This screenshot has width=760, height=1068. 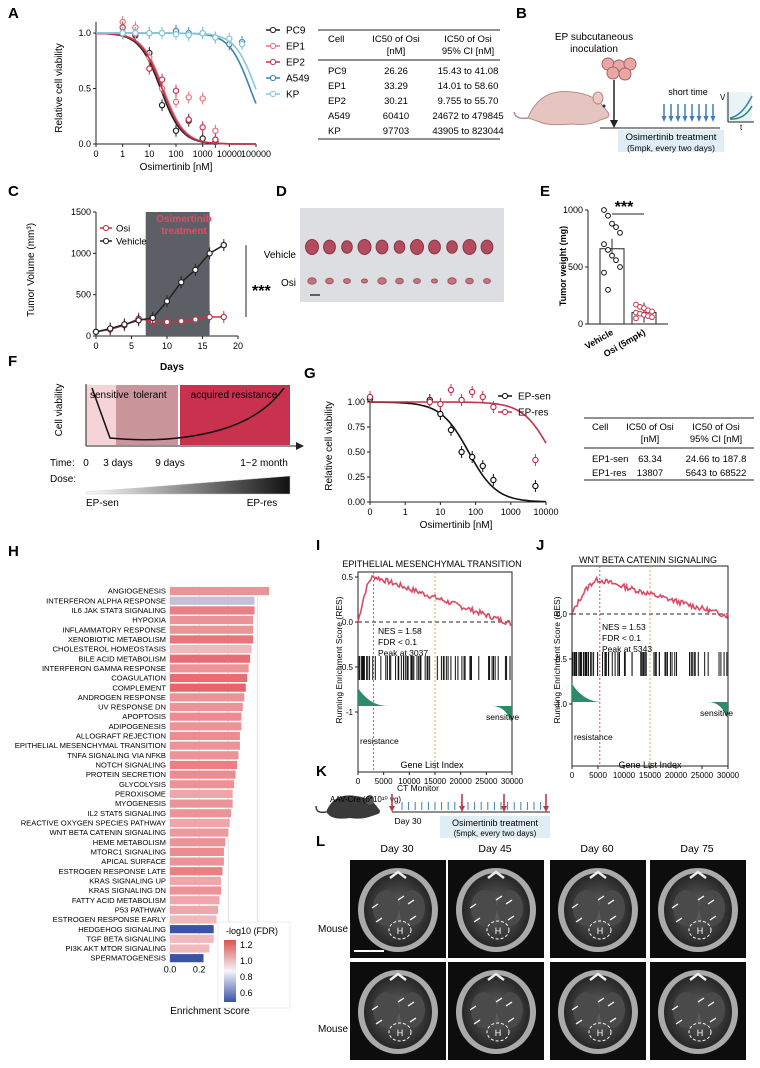 What do you see at coordinates (293, 95) in the screenshot?
I see `legend-label: KP` at bounding box center [293, 95].